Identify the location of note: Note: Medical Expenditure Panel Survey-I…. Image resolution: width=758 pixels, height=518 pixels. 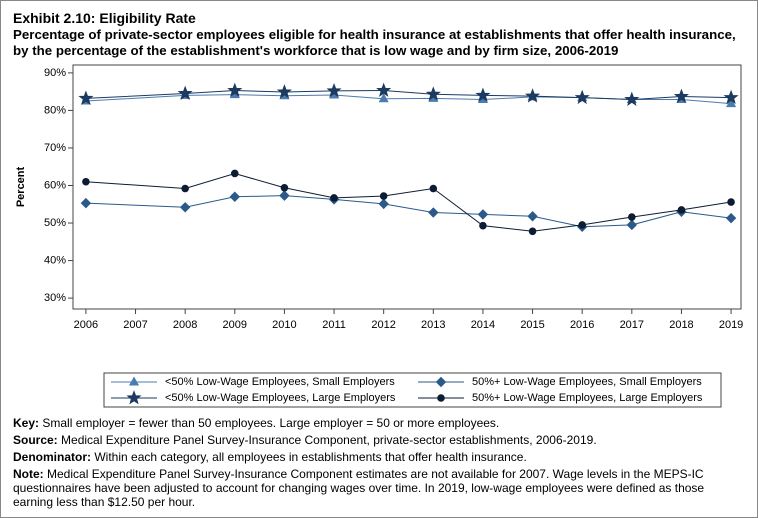
(375, 488).